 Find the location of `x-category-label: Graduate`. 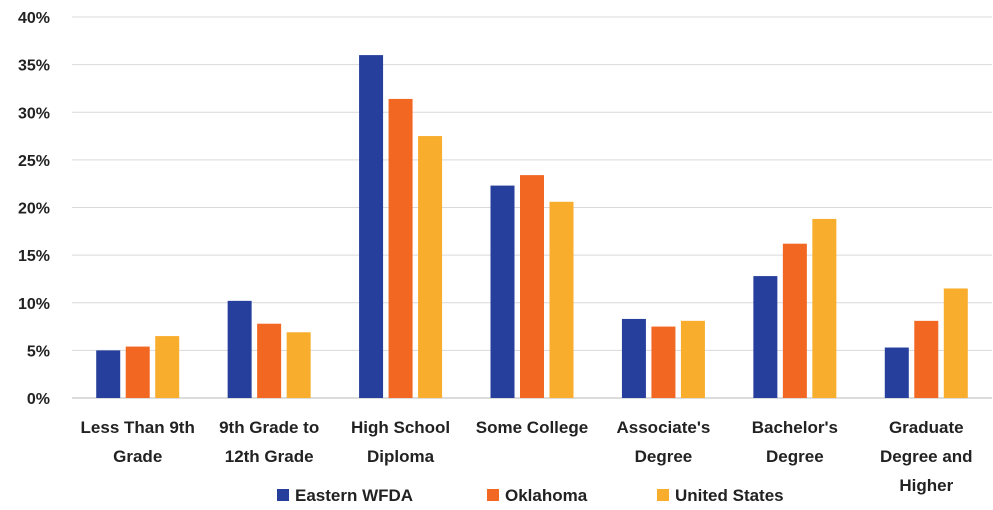

x-category-label: Graduate is located at coordinates (926, 427).